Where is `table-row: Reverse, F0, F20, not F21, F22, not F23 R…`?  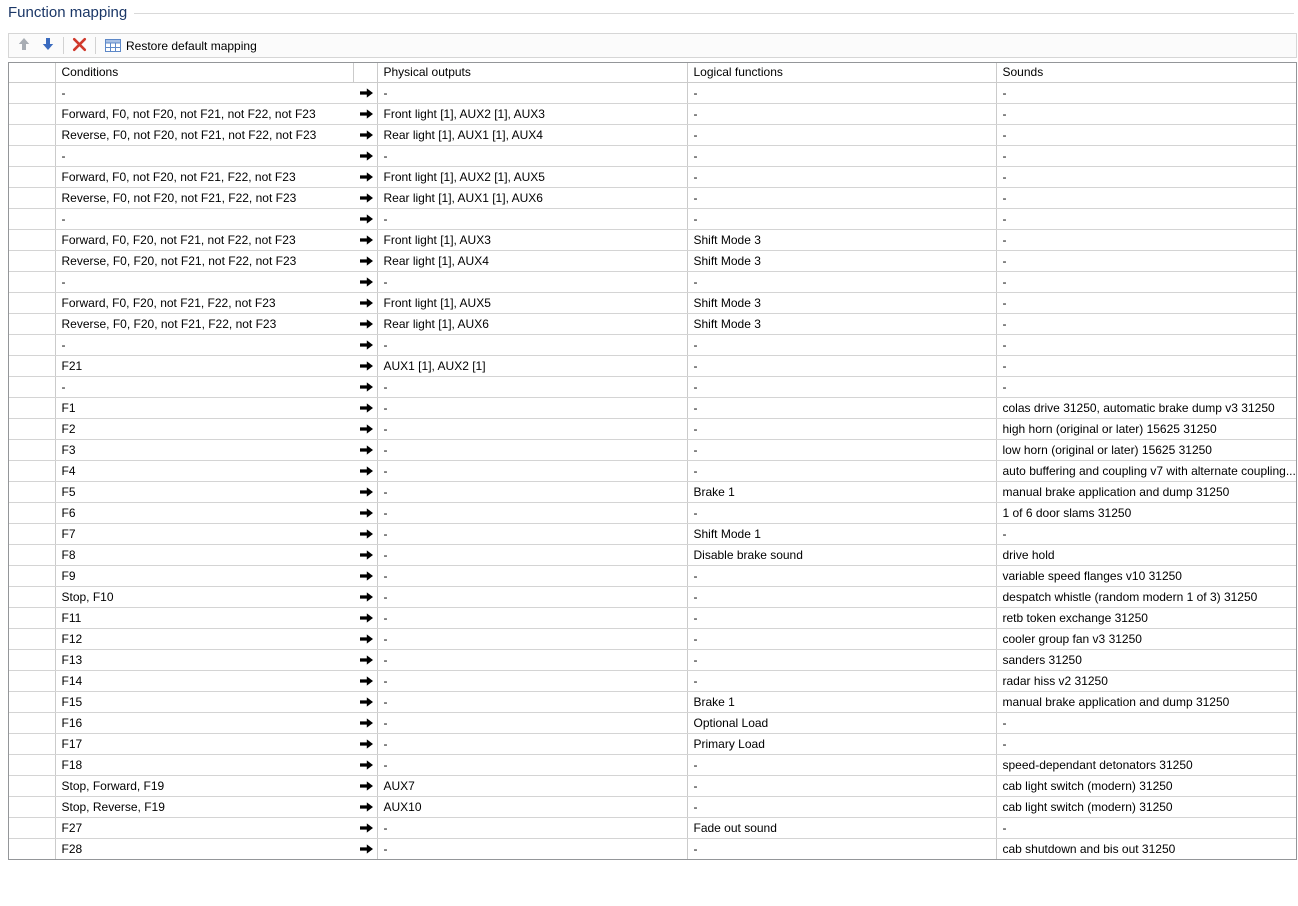 table-row: Reverse, F0, F20, not F21, F22, not F23 R… is located at coordinates (652, 324).